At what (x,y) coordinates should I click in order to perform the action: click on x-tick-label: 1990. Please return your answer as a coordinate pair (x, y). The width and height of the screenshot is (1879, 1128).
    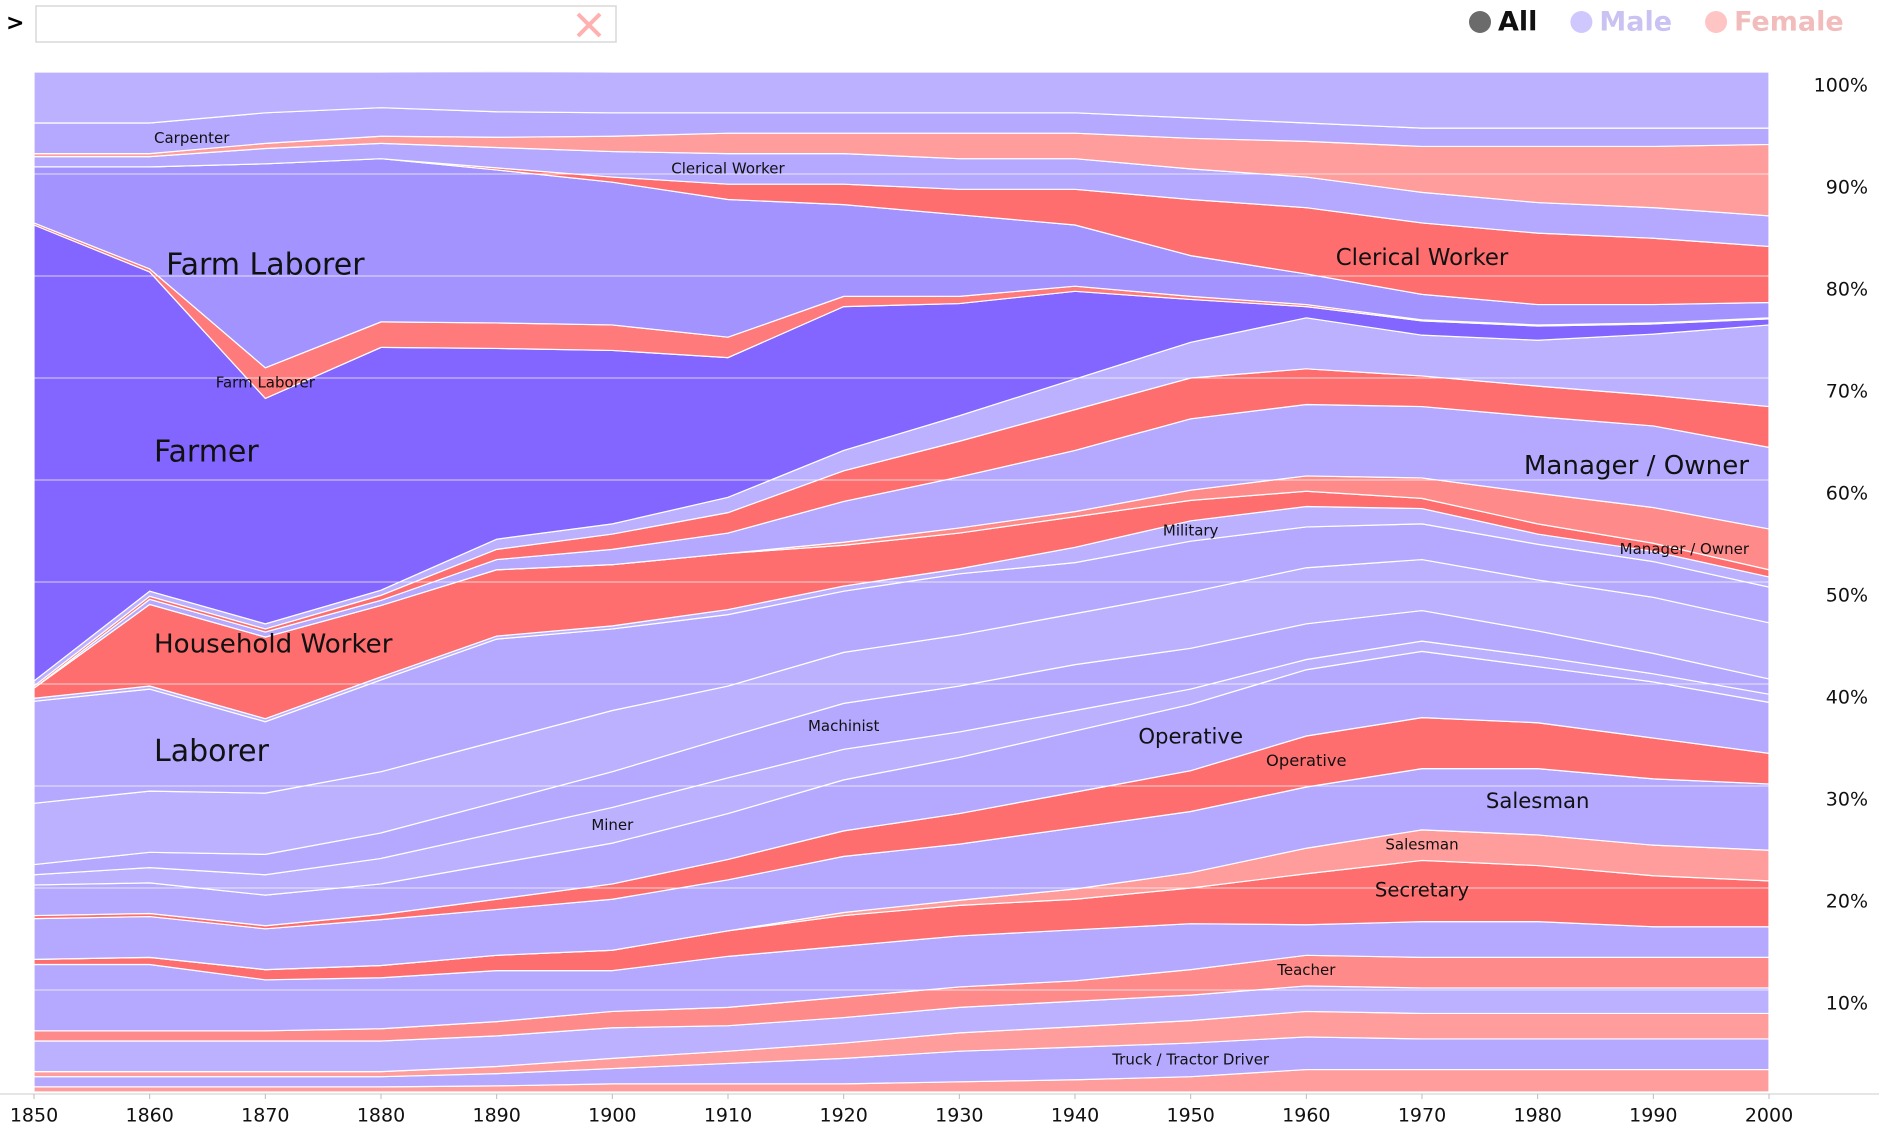
    Looking at the image, I should click on (1653, 1116).